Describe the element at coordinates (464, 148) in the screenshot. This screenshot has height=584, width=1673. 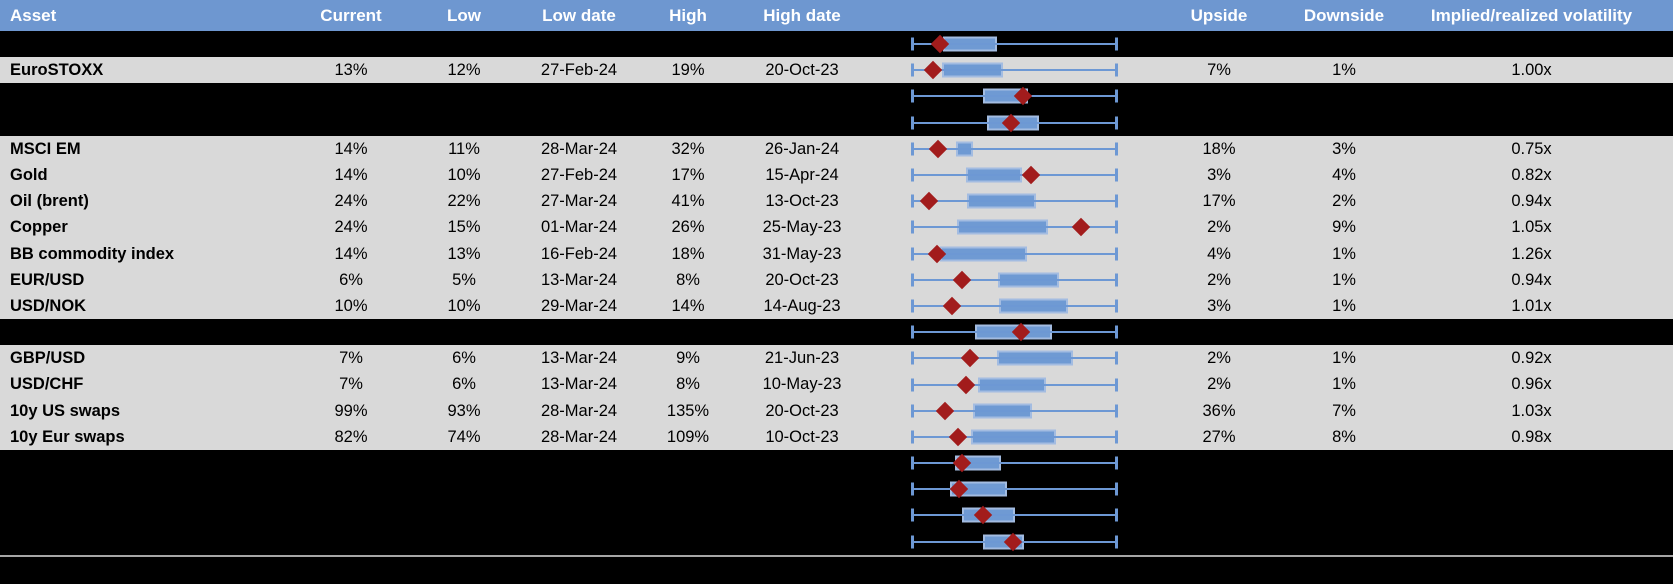
I see `cell-low: 11%` at that location.